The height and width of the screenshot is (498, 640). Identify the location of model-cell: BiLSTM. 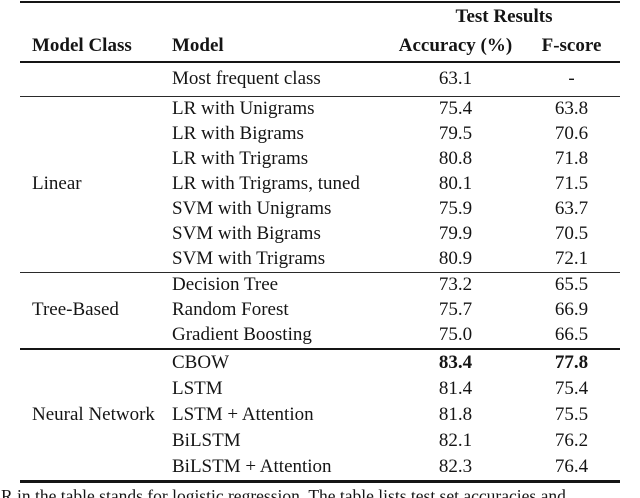
(206, 440).